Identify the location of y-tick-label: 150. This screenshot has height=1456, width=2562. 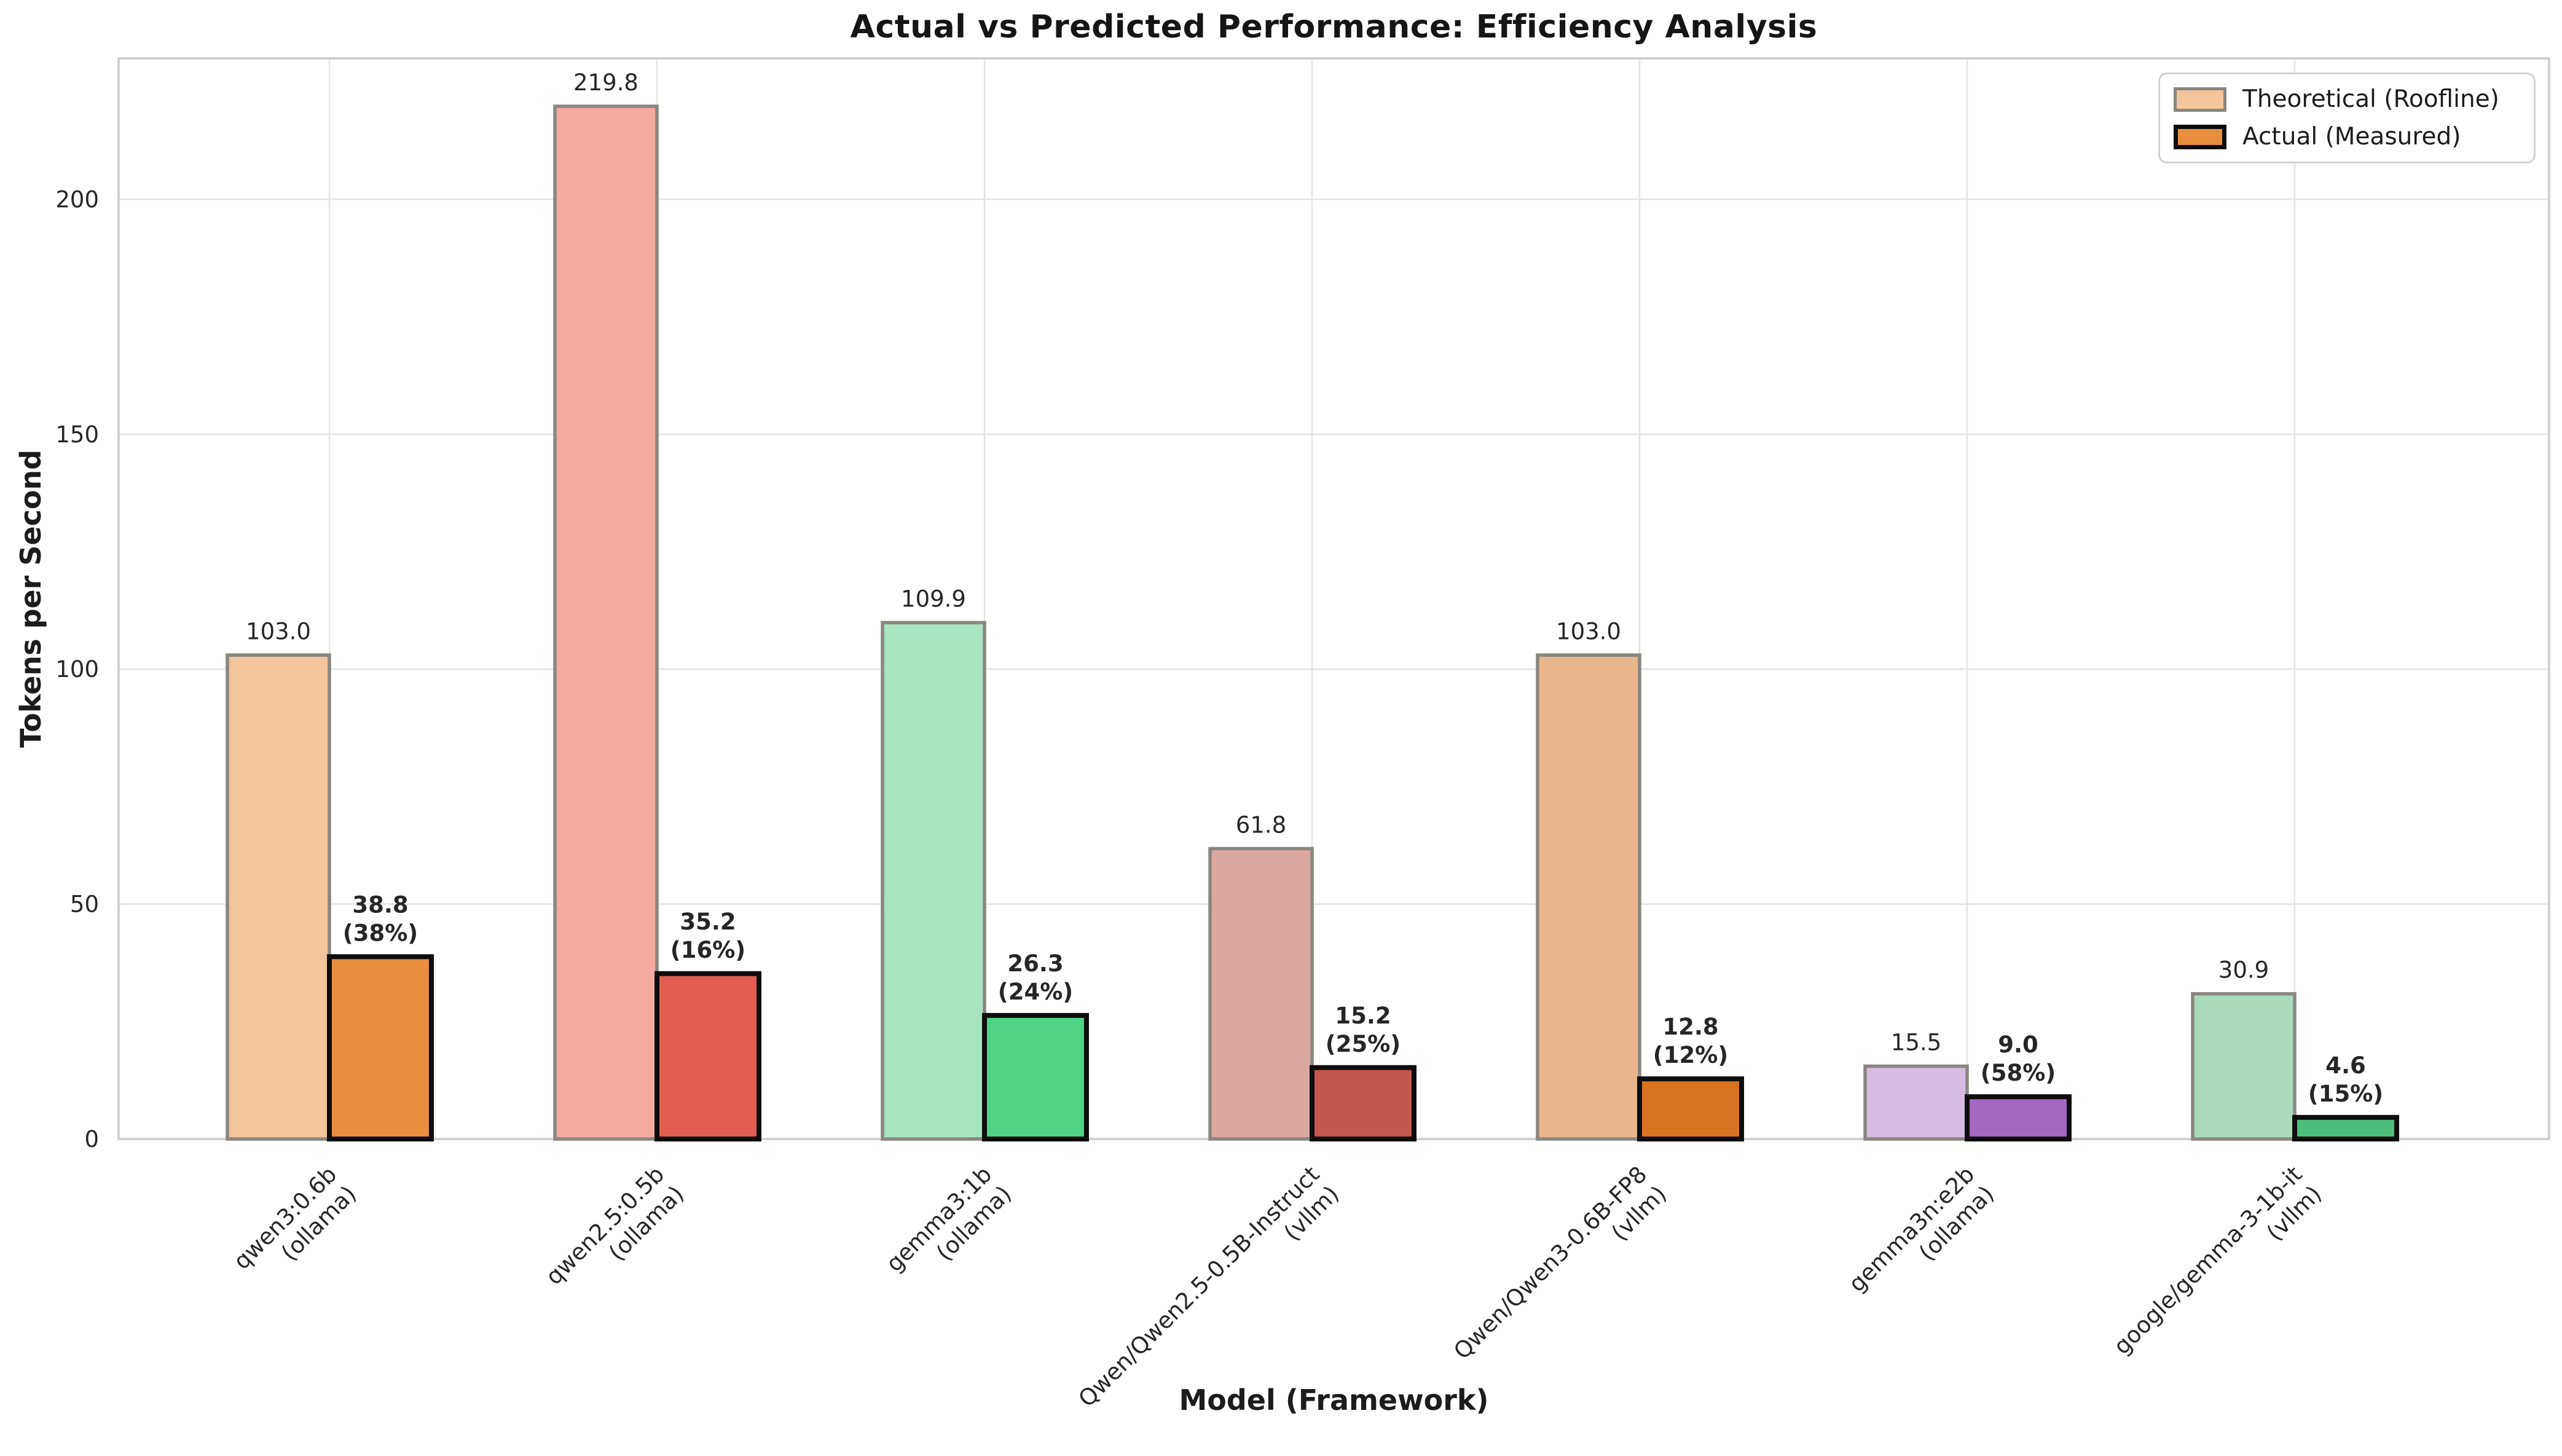
(77, 434).